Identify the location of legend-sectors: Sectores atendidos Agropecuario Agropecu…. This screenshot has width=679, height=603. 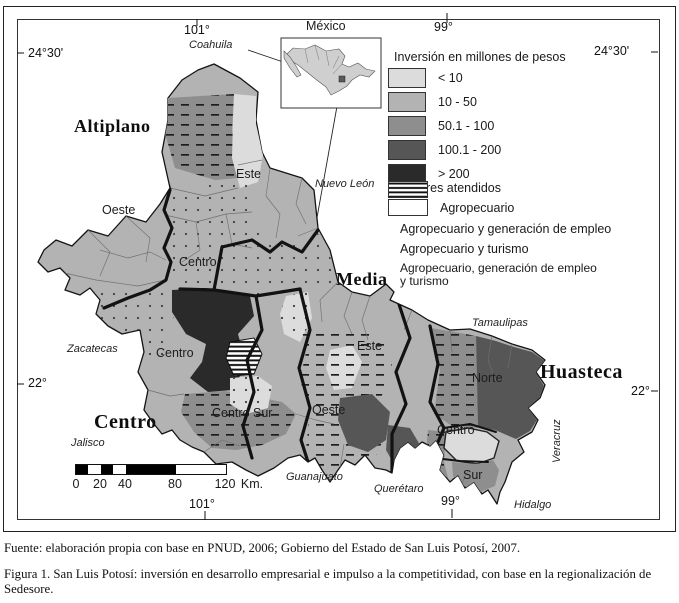
(499, 237).